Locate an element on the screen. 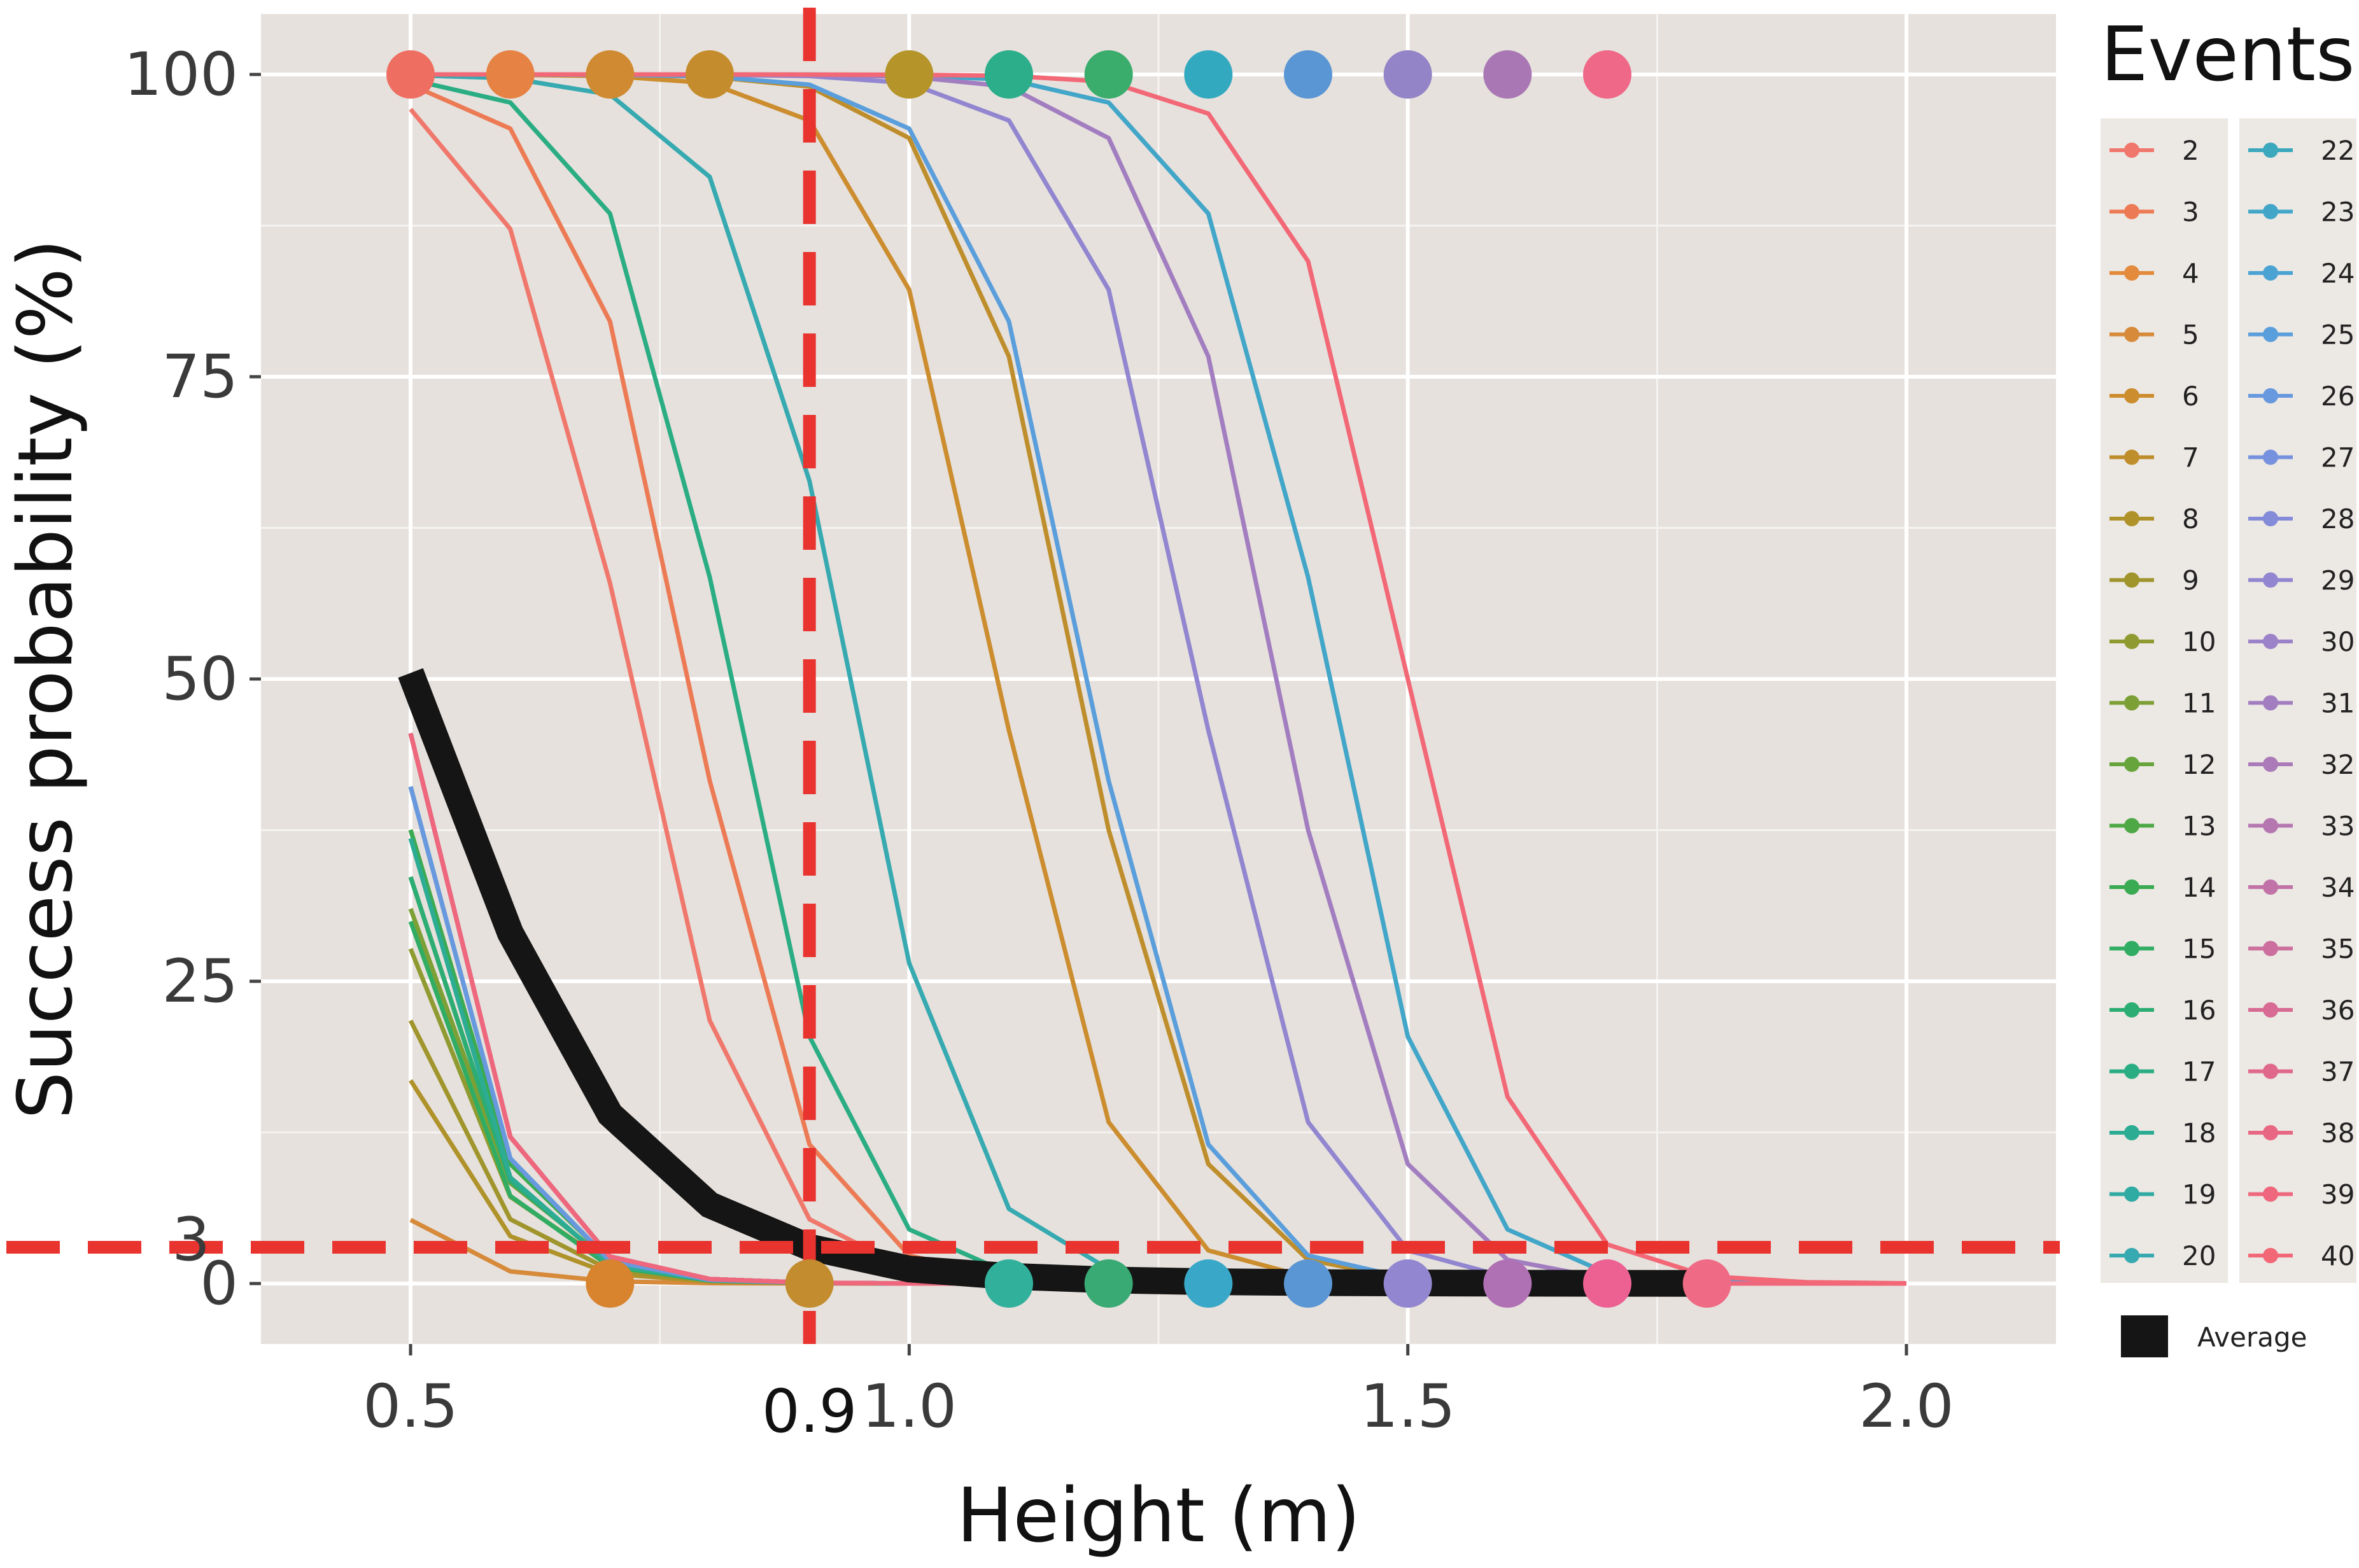  legend-label-23: 23 is located at coordinates (2338, 212).